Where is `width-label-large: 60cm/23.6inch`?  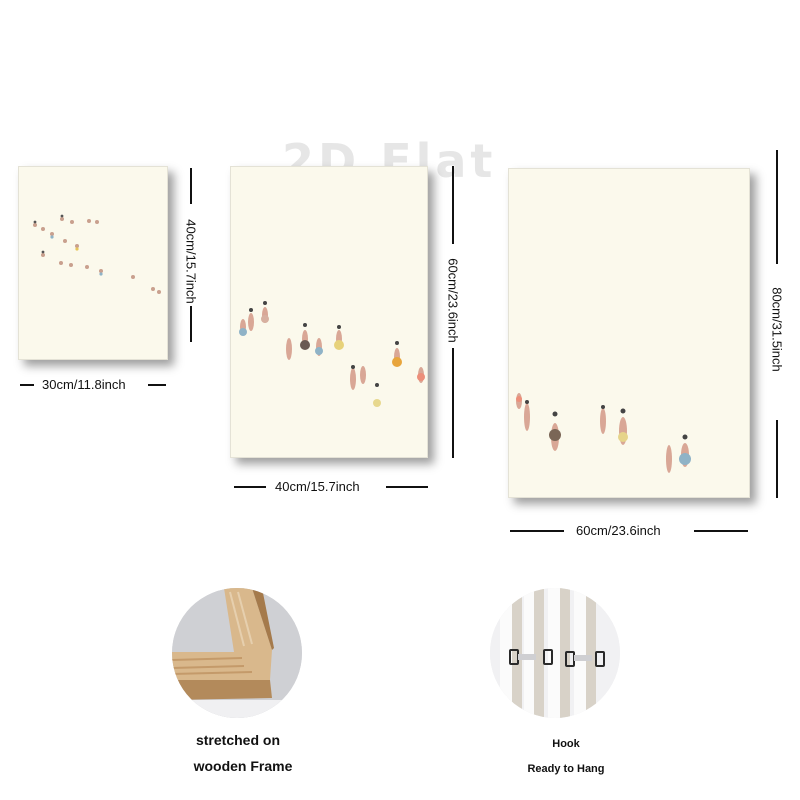
width-label-large: 60cm/23.6inch is located at coordinates (618, 530).